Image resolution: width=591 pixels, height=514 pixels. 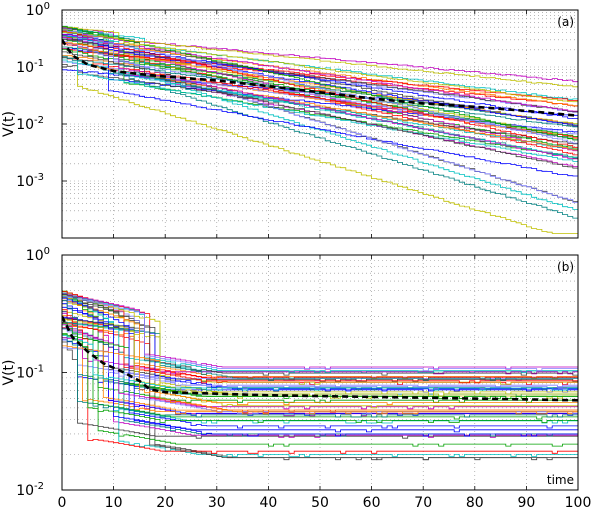 What do you see at coordinates (565, 22) in the screenshot?
I see `panel-label: (a)` at bounding box center [565, 22].